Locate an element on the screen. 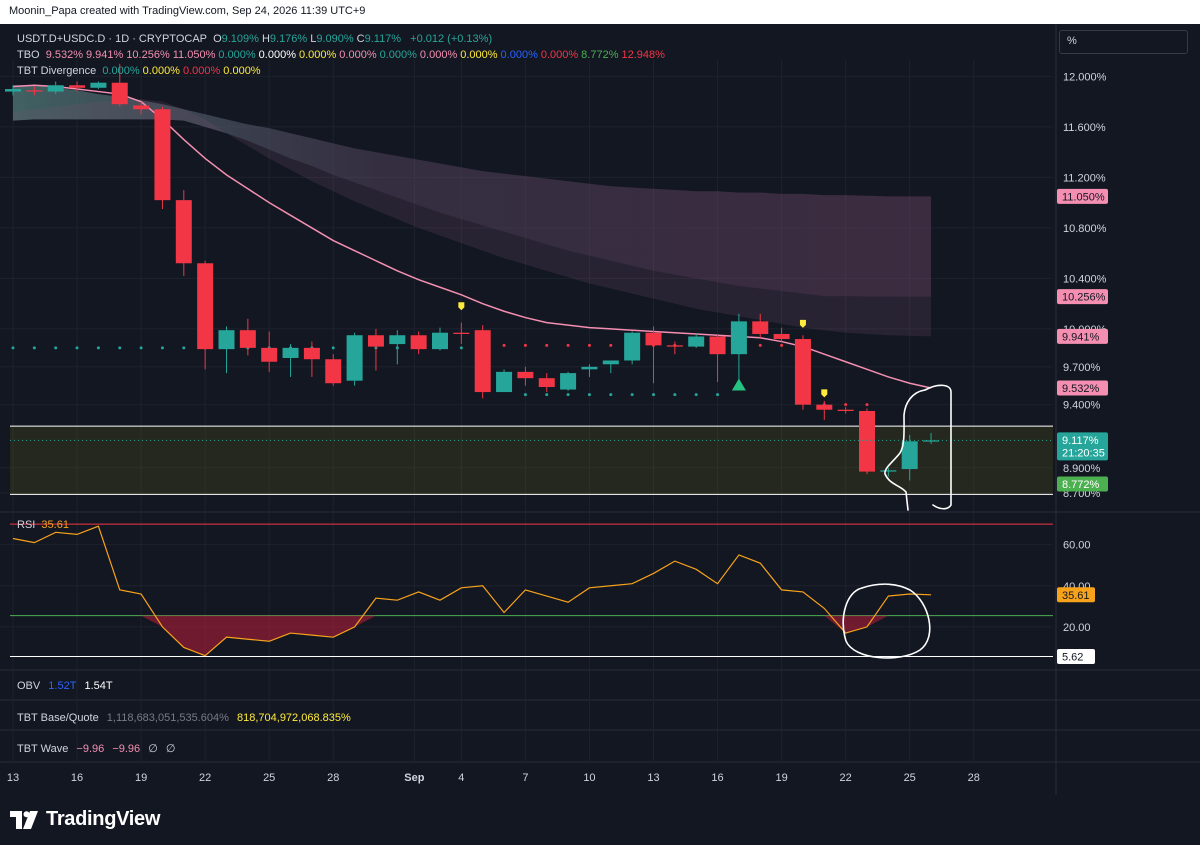  tradingview-logo: TradingView is located at coordinates (85, 819).